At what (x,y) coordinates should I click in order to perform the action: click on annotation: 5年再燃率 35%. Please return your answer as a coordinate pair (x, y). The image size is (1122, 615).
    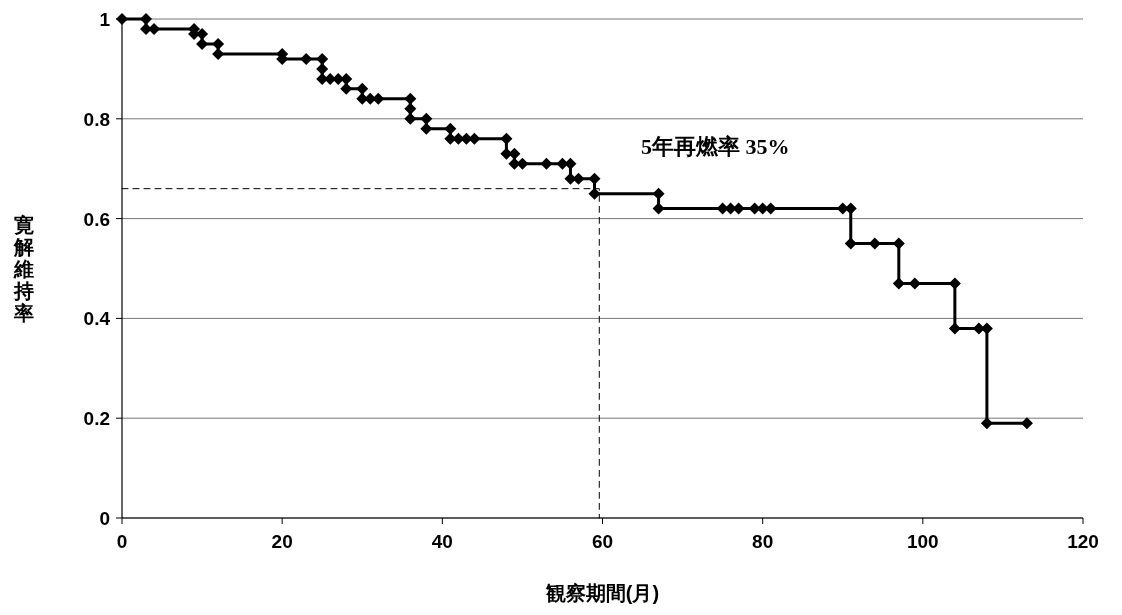
    Looking at the image, I should click on (715, 146).